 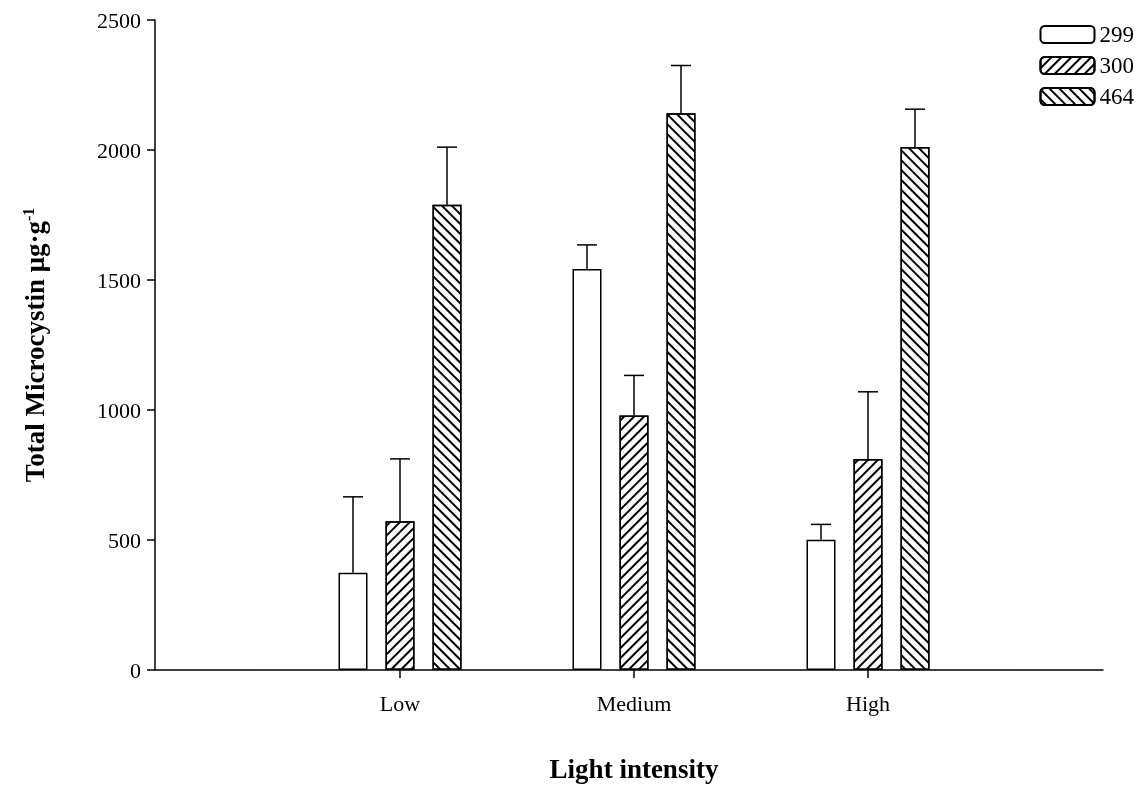 I want to click on x-tick-label: Medium, so click(x=634, y=703).